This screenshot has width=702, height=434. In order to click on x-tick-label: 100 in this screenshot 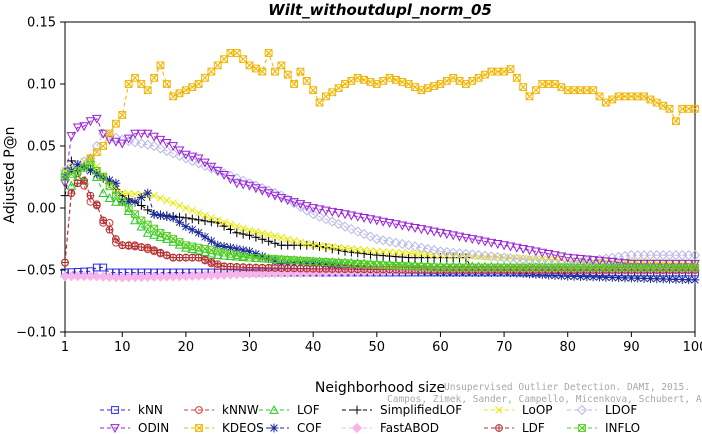, I will do `click(692, 347)`.